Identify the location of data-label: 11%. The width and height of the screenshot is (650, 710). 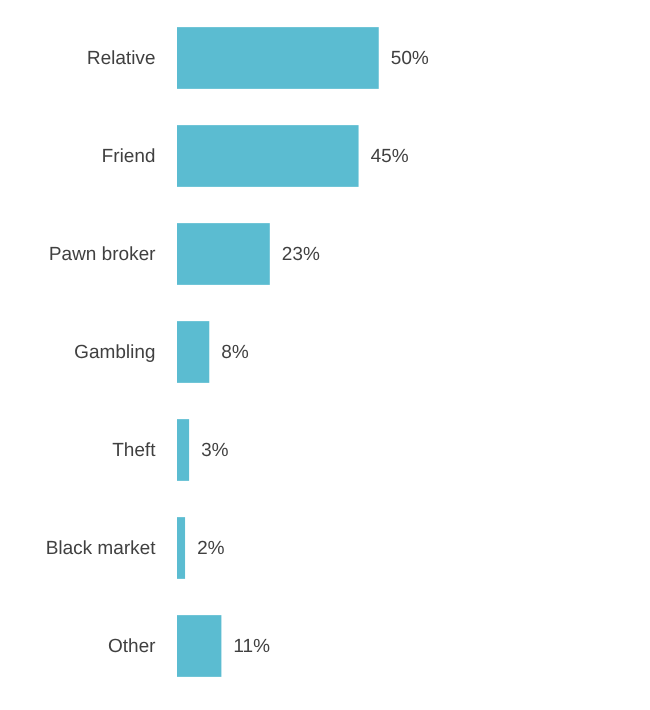
(251, 646).